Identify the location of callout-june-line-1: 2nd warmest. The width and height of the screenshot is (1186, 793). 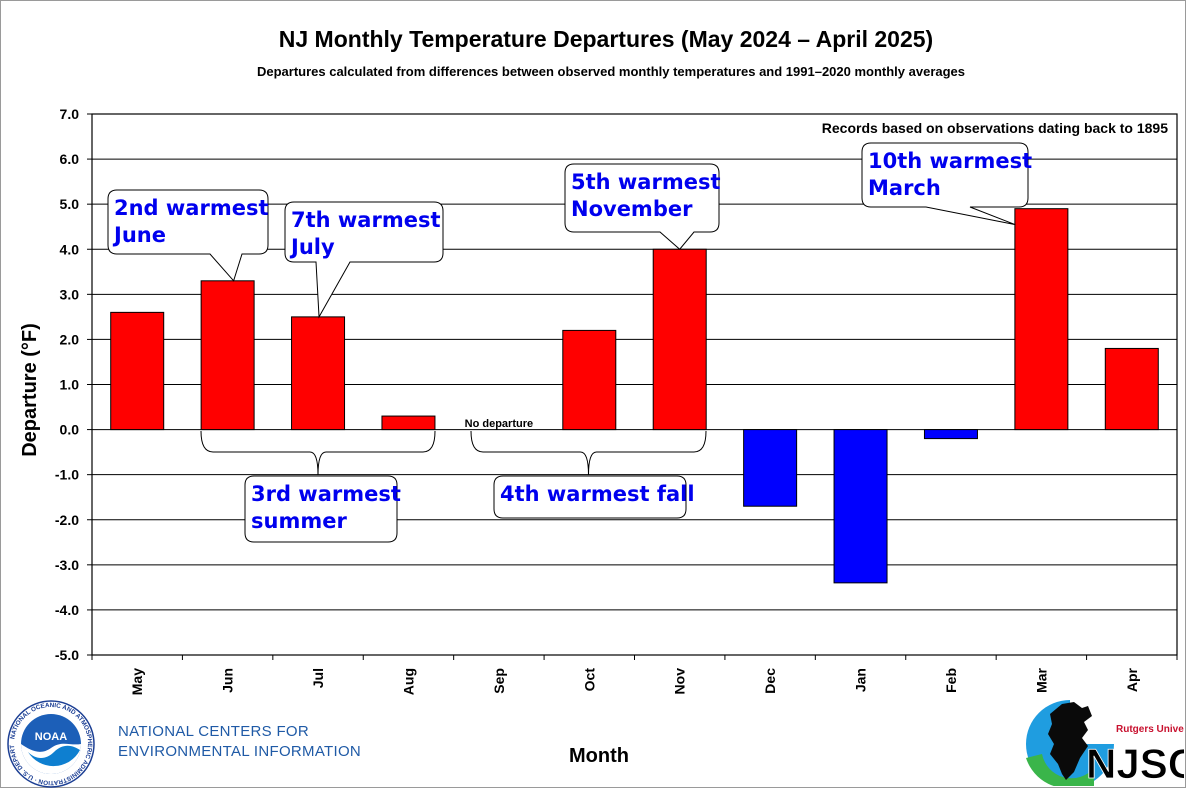
(191, 208).